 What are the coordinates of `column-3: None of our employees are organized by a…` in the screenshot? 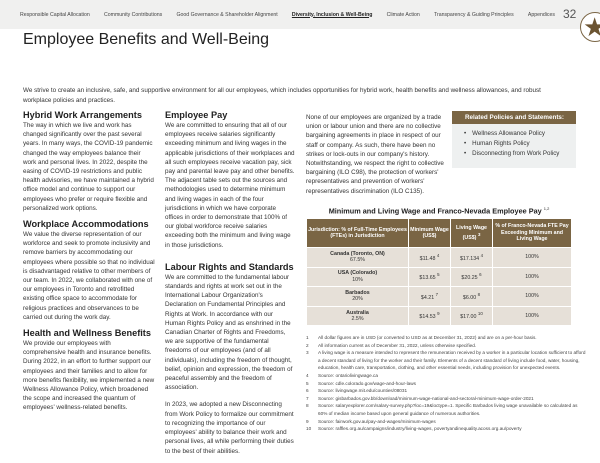 It's located at (375, 157).